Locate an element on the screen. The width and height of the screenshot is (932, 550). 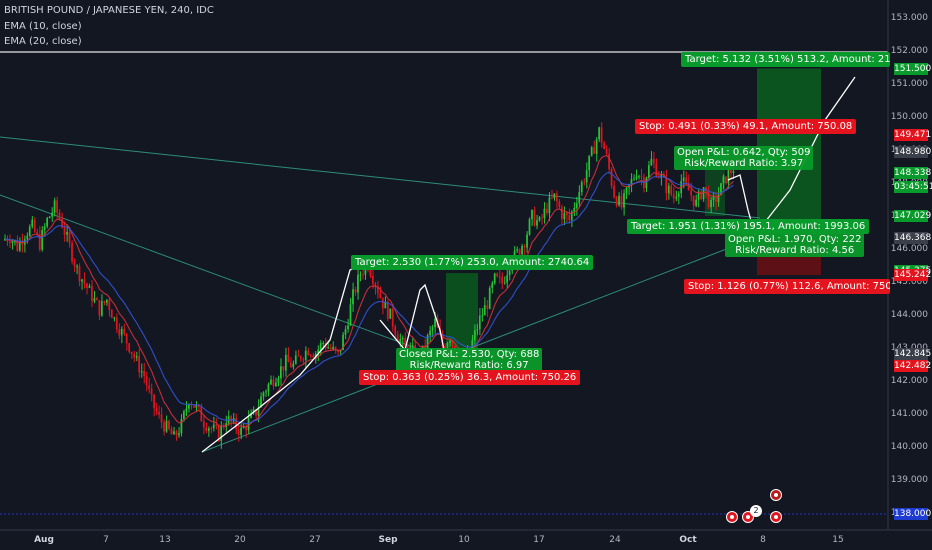
time-tick: 15 is located at coordinates (838, 540).